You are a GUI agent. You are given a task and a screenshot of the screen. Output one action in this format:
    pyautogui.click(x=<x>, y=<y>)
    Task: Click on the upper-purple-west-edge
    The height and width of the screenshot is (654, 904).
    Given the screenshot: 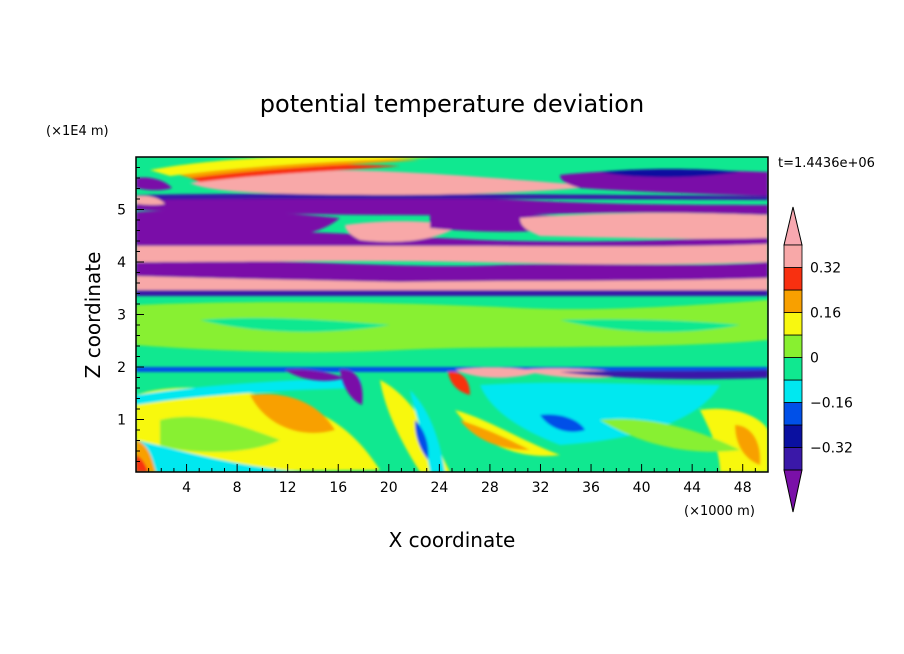 What is the action you would take?
    pyautogui.click(x=154, y=184)
    